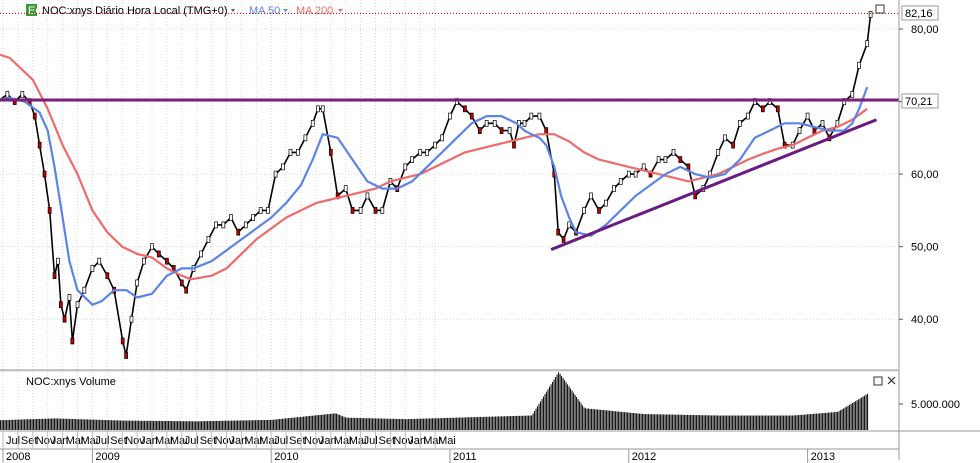 Image resolution: width=980 pixels, height=463 pixels. Describe the element at coordinates (60, 441) in the screenshot. I see `x-tick-label-month: Jan` at that location.